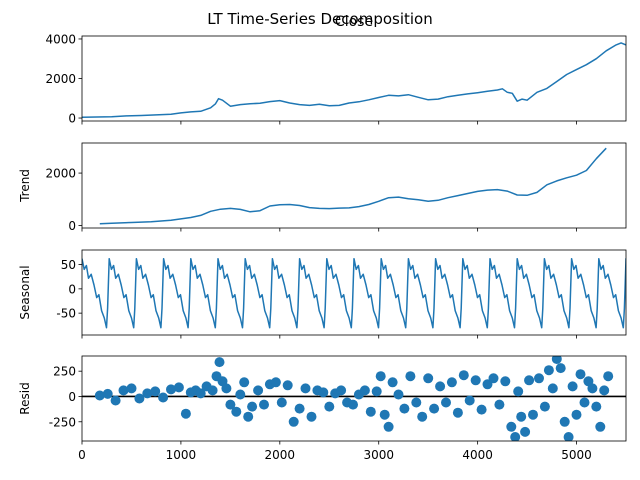  What do you see at coordinates (576, 455) in the screenshot?
I see `xtick-label: 5000` at bounding box center [576, 455].